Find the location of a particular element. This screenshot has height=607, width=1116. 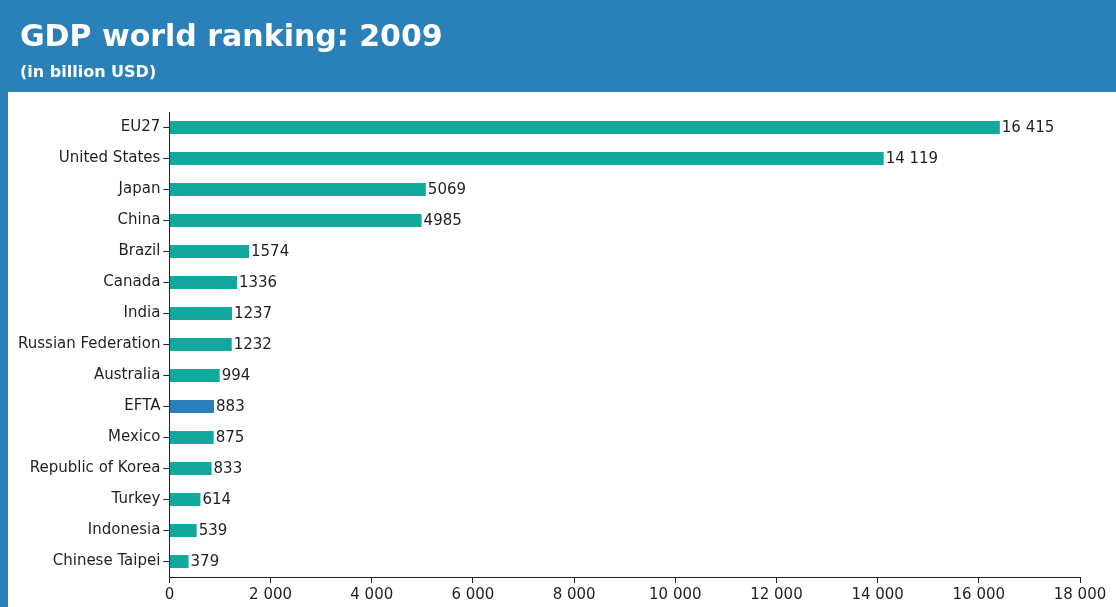

y-tick-label: China is located at coordinates (139, 219).